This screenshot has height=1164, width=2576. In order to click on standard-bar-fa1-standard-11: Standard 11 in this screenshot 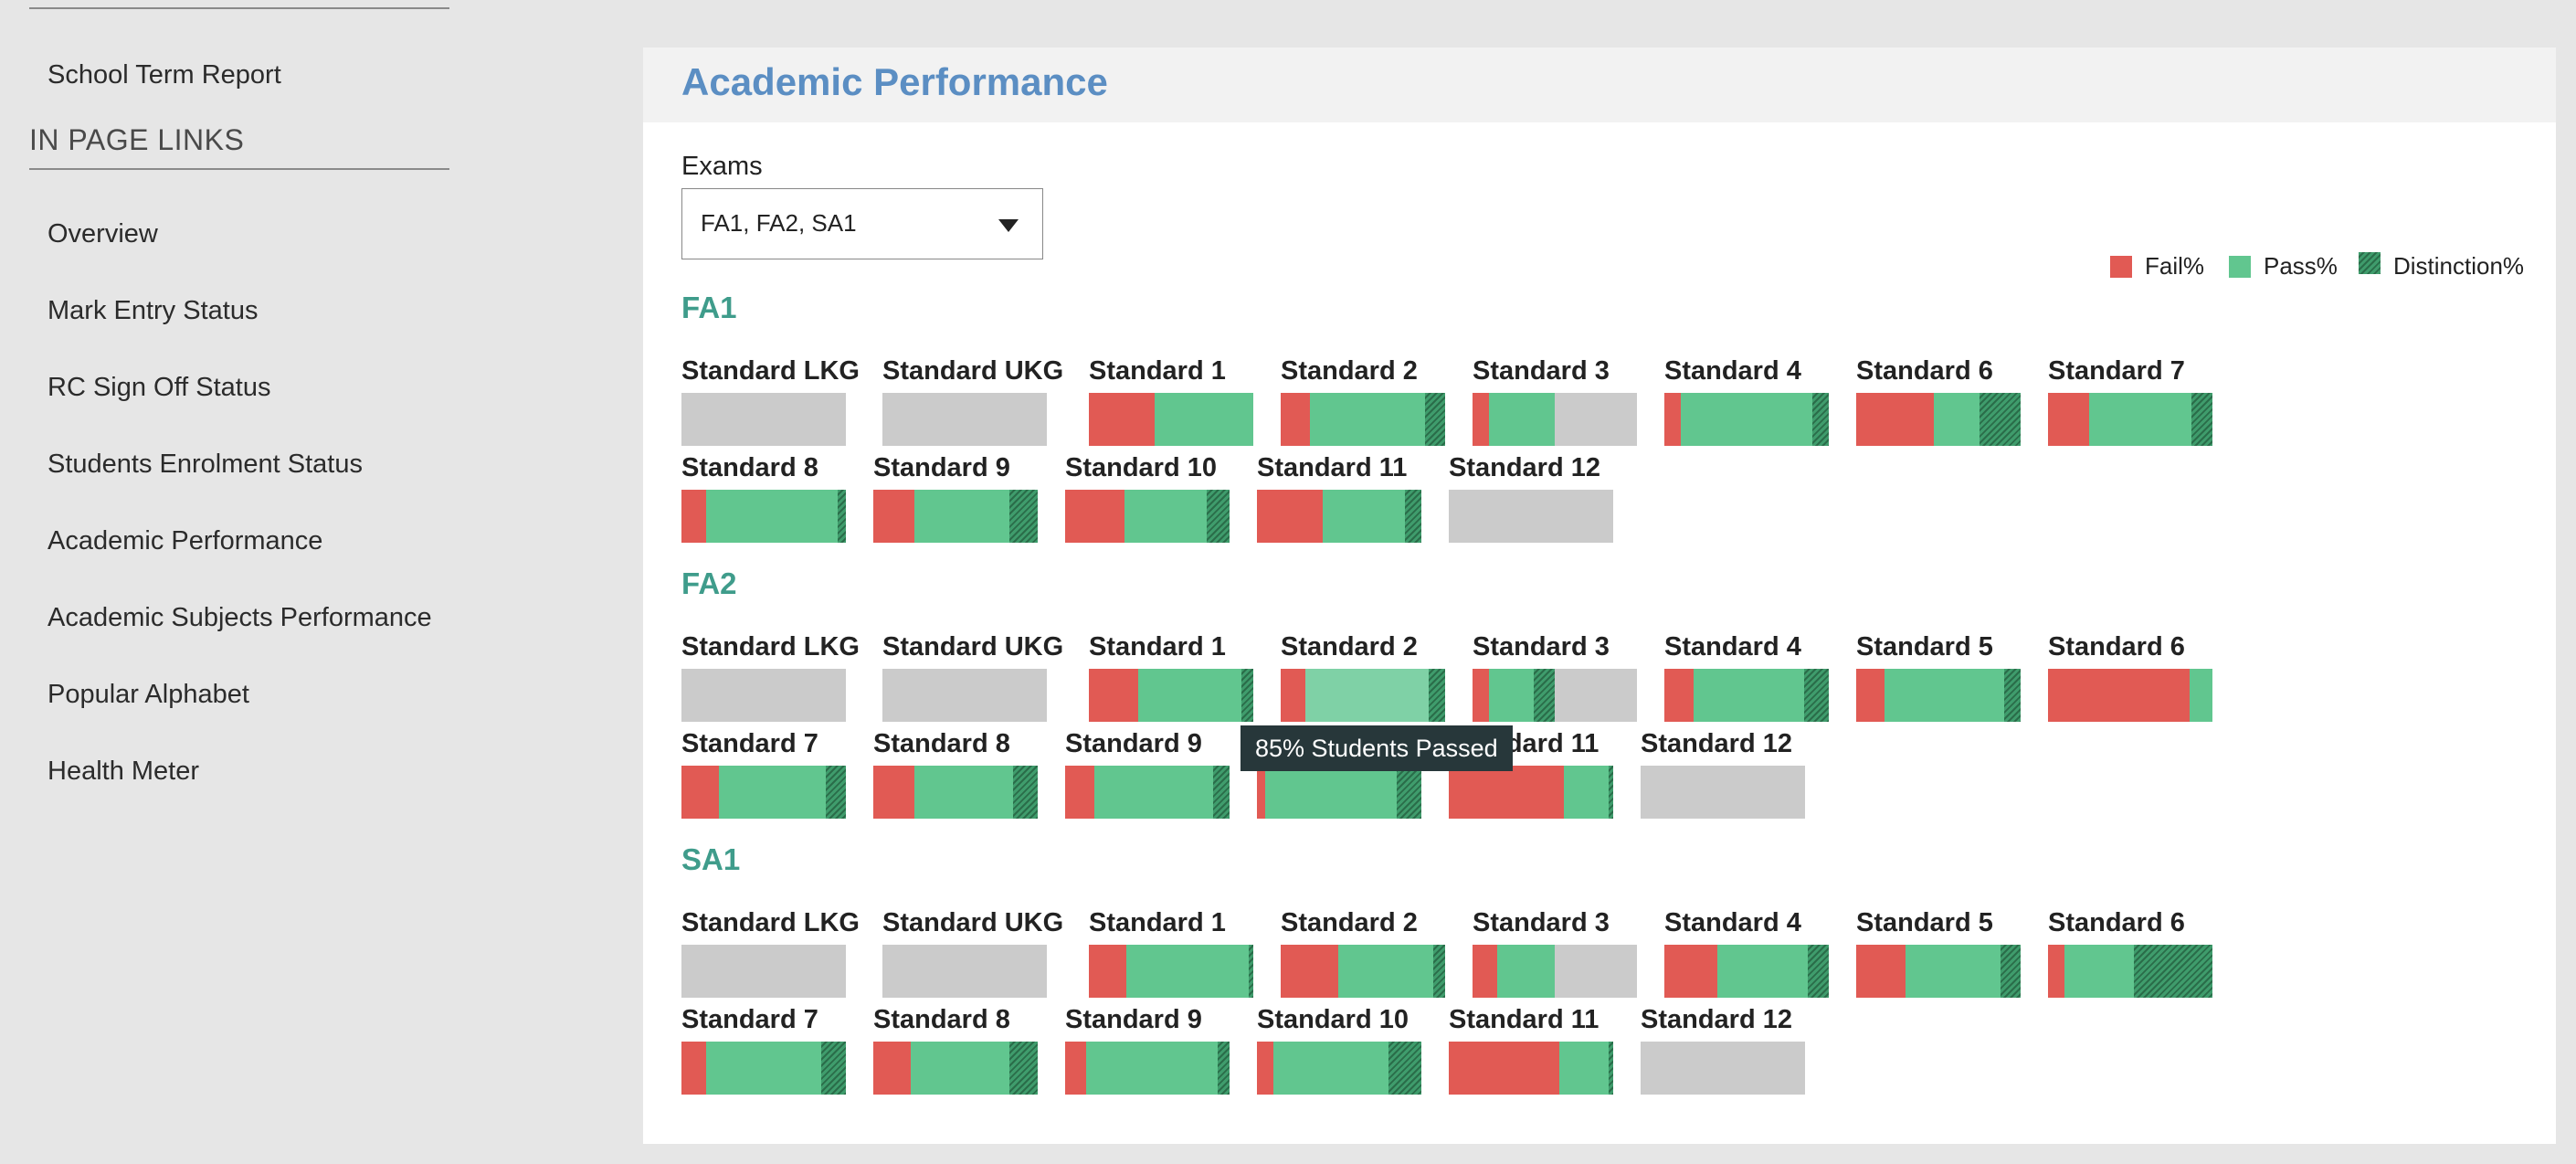, I will do `click(1348, 503)`.